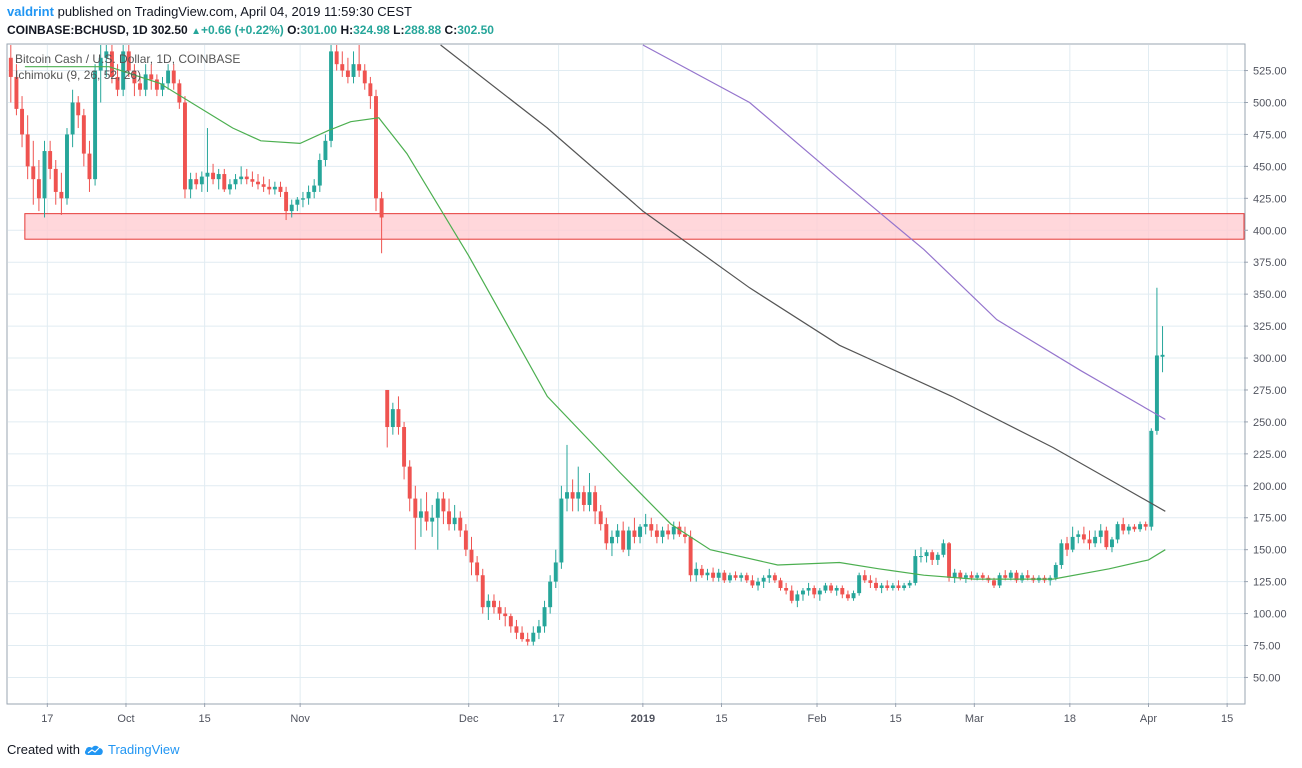 Image resolution: width=1302 pixels, height=768 pixels. What do you see at coordinates (974, 719) in the screenshot?
I see `x-tick-label: Mar` at bounding box center [974, 719].